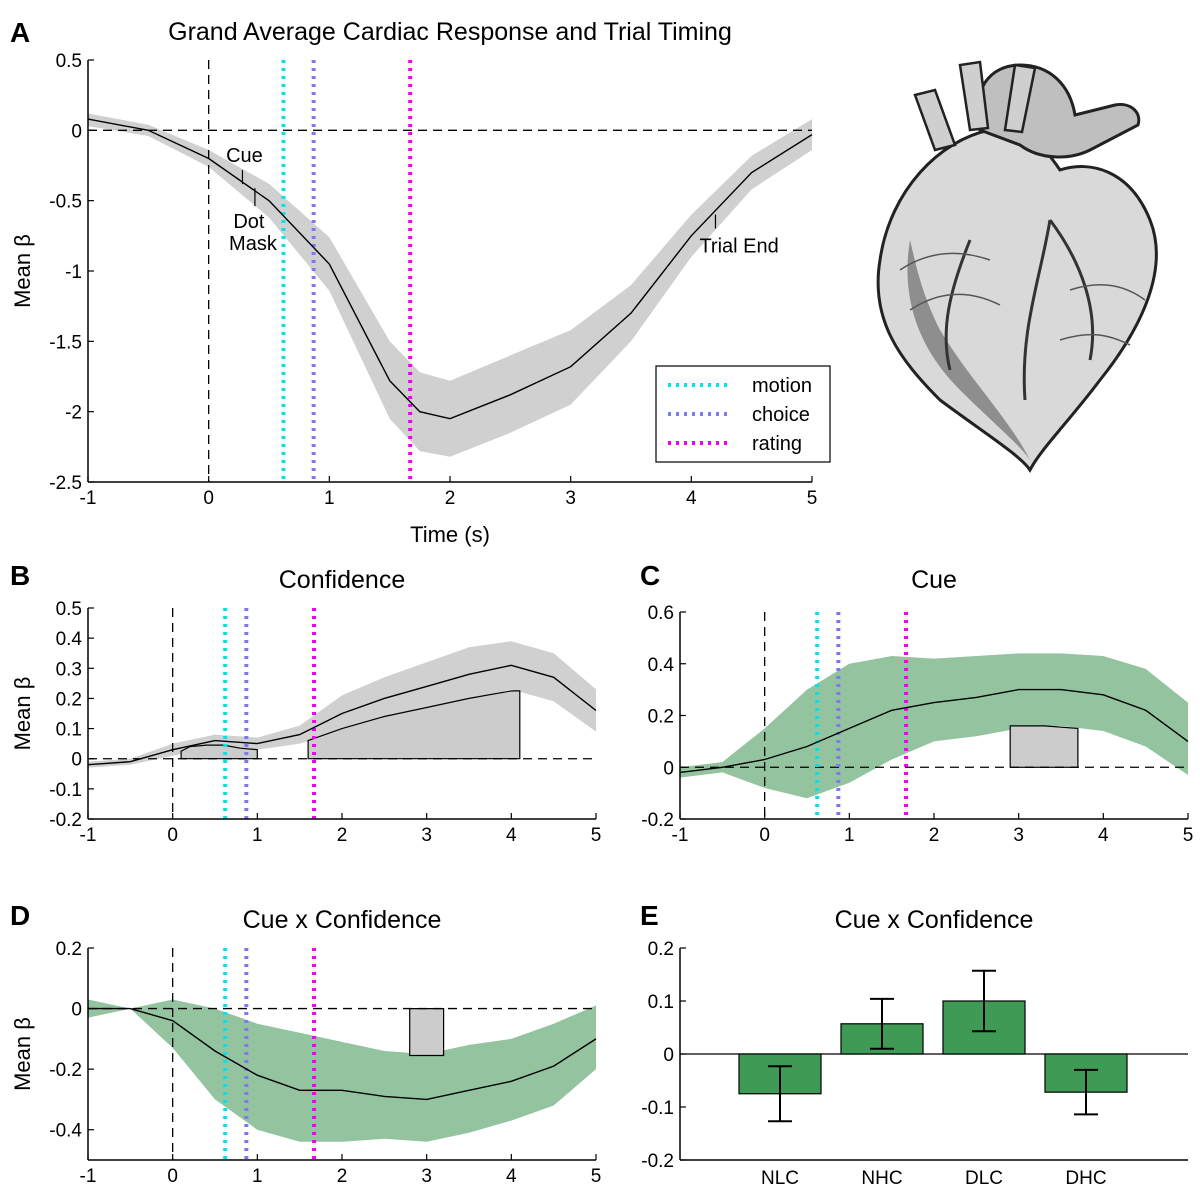  I want to click on heart-body, so click(1017, 300).